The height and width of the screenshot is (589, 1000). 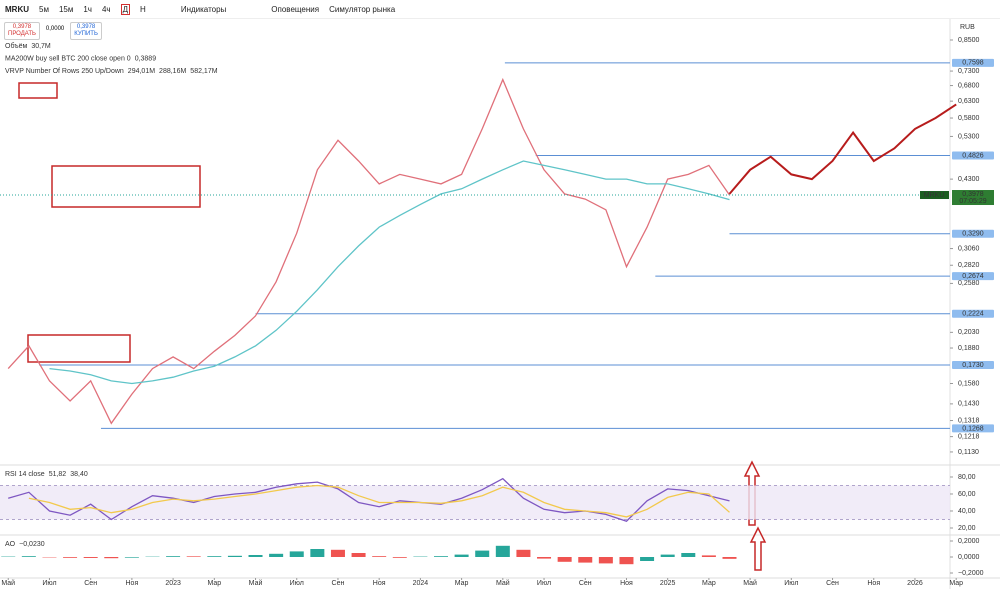 I want to click on spread: 0,0000, so click(x=55, y=29).